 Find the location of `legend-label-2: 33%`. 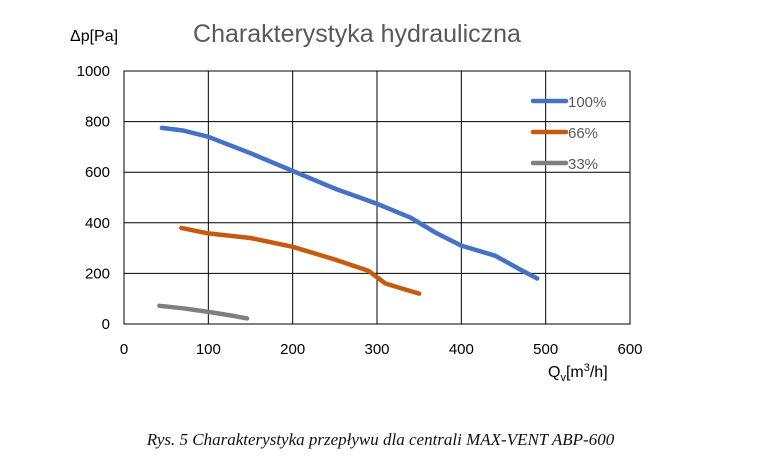

legend-label-2: 33% is located at coordinates (583, 164).